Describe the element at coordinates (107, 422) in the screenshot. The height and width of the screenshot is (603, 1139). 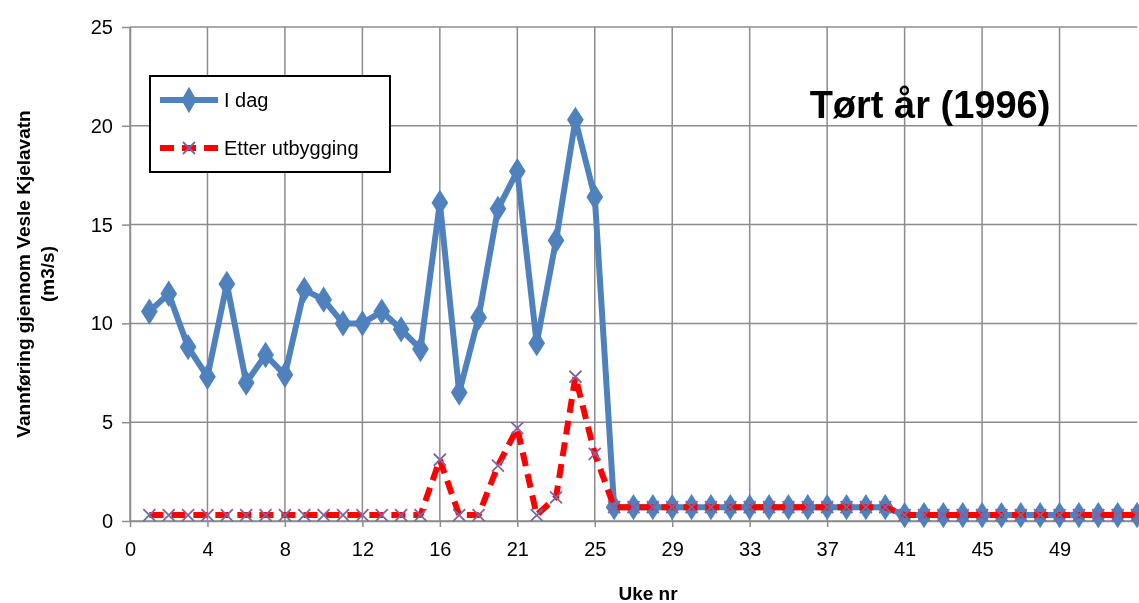
I see `y-tick-label: 5` at that location.